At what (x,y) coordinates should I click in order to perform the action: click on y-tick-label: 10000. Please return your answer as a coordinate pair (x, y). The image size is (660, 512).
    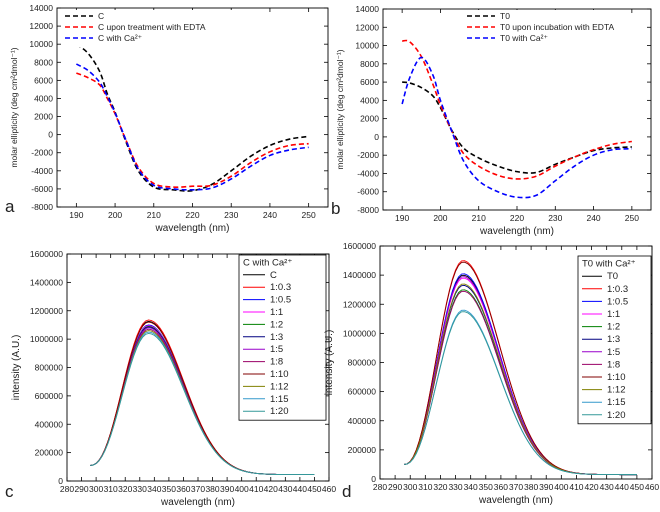
    Looking at the image, I should click on (367, 46).